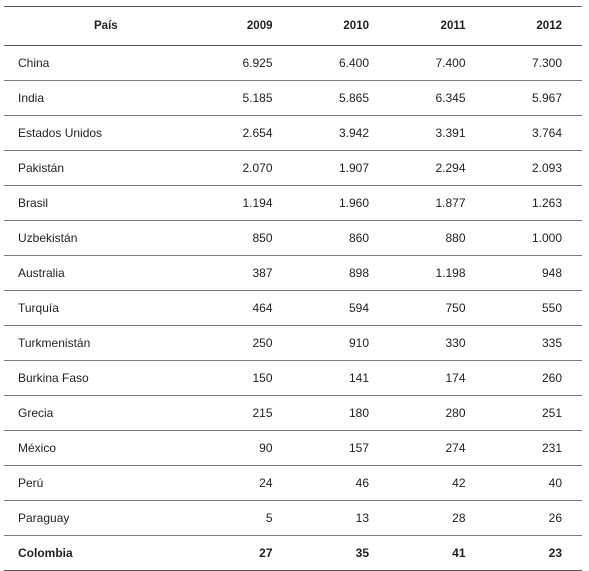  Describe the element at coordinates (100, 343) in the screenshot. I see `country-cell: Turkmenistán` at that location.